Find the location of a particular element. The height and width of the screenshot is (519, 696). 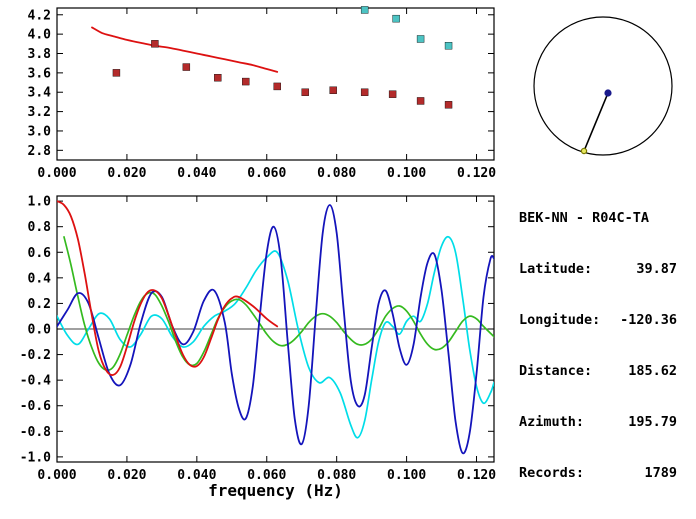

correlation-xtick-label: 0.060 is located at coordinates (266, 475).